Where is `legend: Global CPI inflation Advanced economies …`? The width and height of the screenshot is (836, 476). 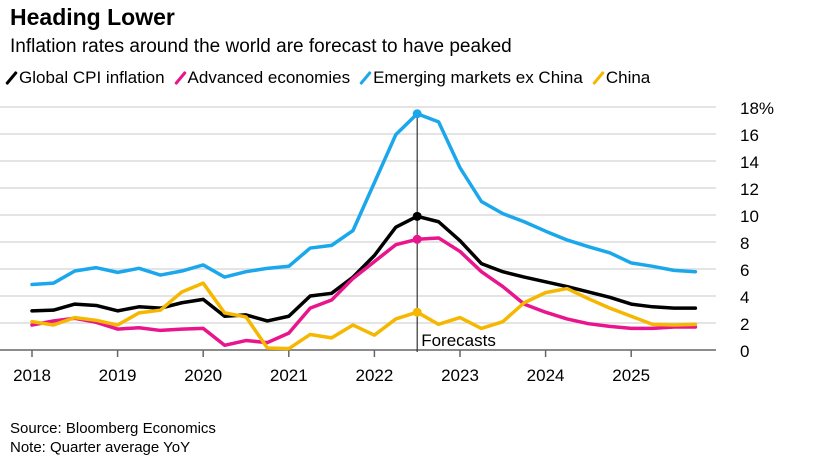
legend: Global CPI inflation Advanced economies … is located at coordinates (328, 78).